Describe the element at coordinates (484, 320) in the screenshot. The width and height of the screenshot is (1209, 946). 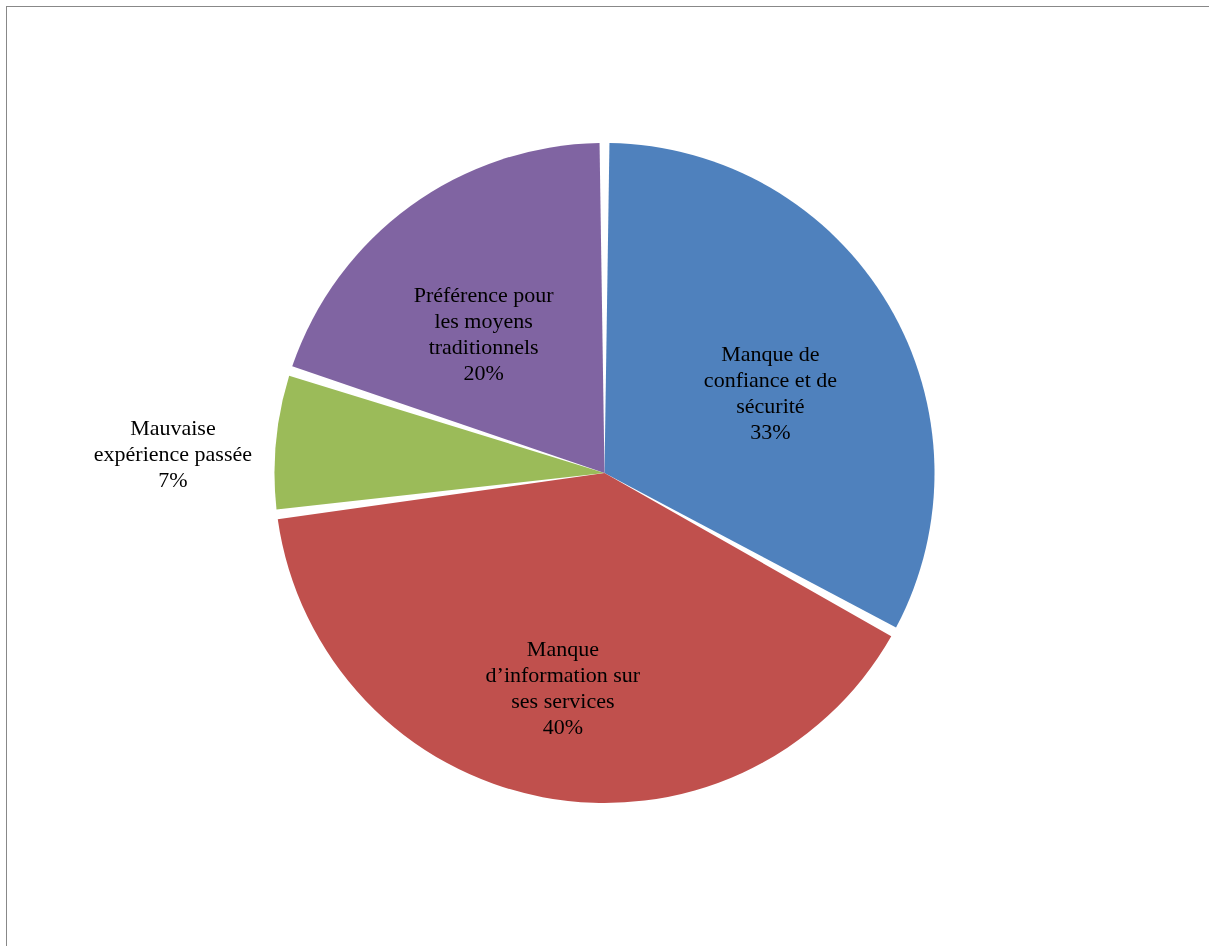
I see `slice-label: Préférence pour les moyens traditionnels` at that location.